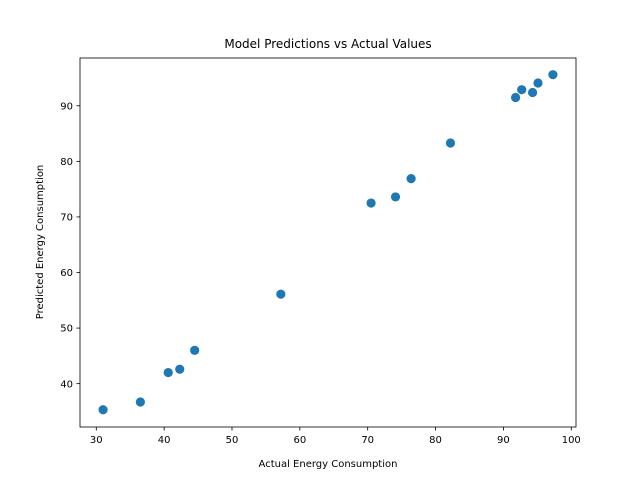  Describe the element at coordinates (571, 440) in the screenshot. I see `x-tick-label: 100` at that location.